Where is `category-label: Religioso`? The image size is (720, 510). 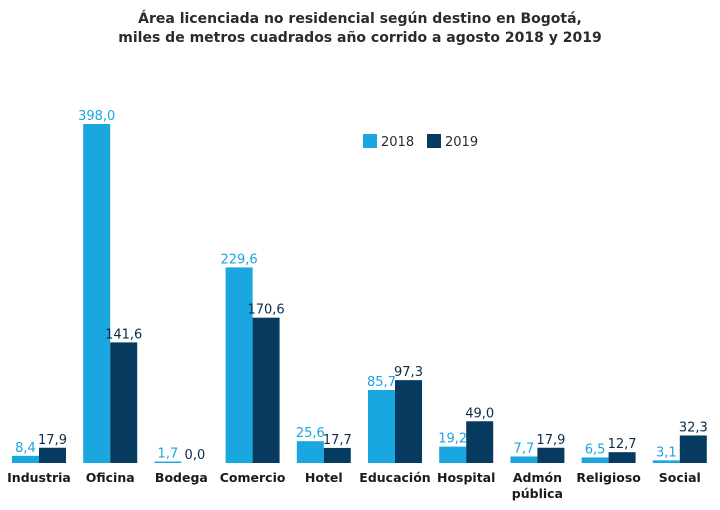
category-label: Religioso is located at coordinates (608, 477).